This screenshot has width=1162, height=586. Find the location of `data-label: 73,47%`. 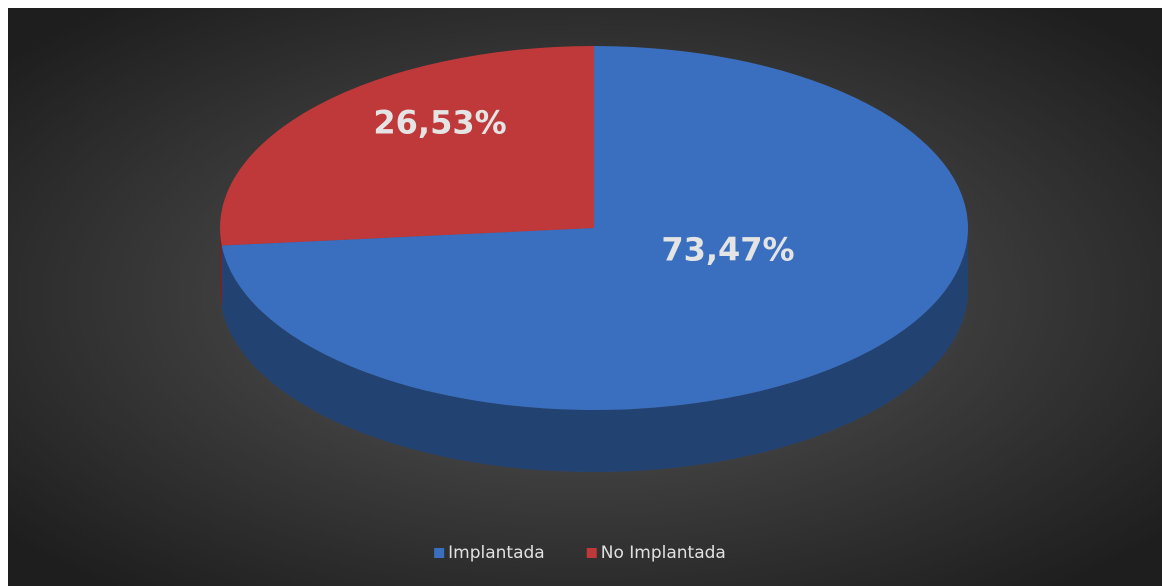

data-label: 73,47% is located at coordinates (727, 250).